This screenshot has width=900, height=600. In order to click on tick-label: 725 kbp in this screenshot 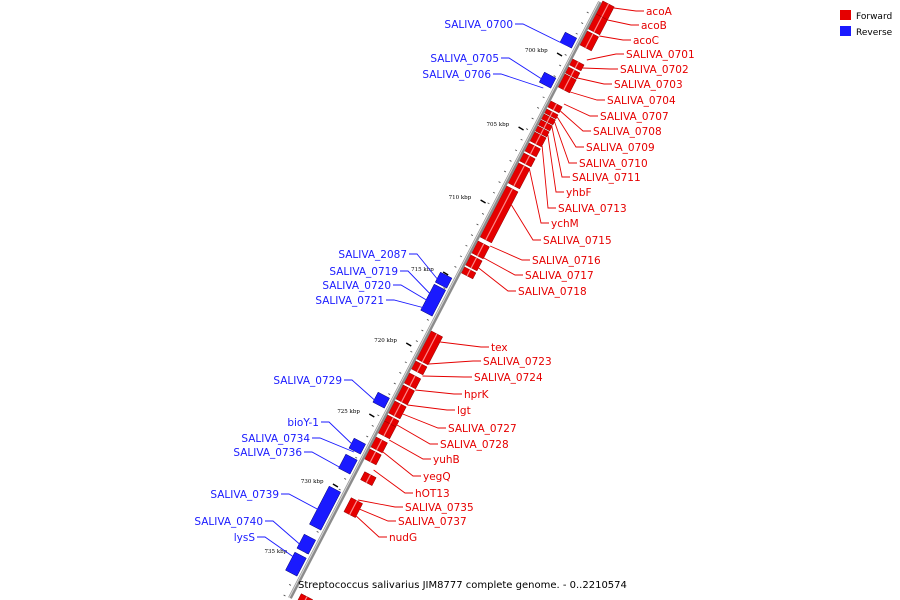, I will do `click(348, 412)`.